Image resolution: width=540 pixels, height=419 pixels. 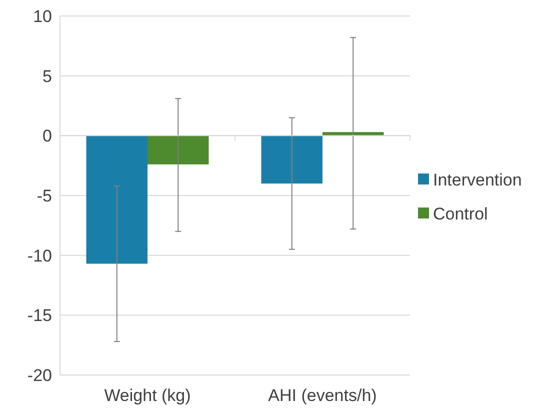 I want to click on y-tick-label: 10, so click(x=42, y=16).